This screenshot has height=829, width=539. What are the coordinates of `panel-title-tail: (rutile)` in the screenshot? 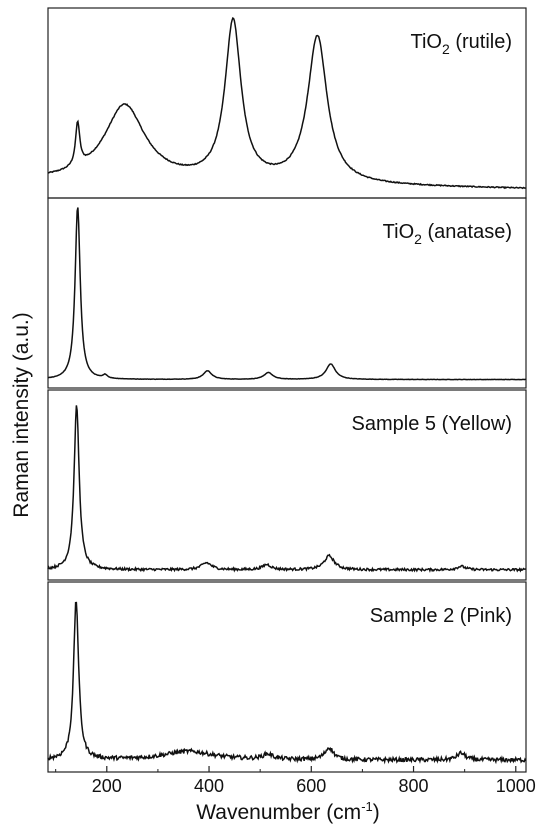 It's located at (481, 42).